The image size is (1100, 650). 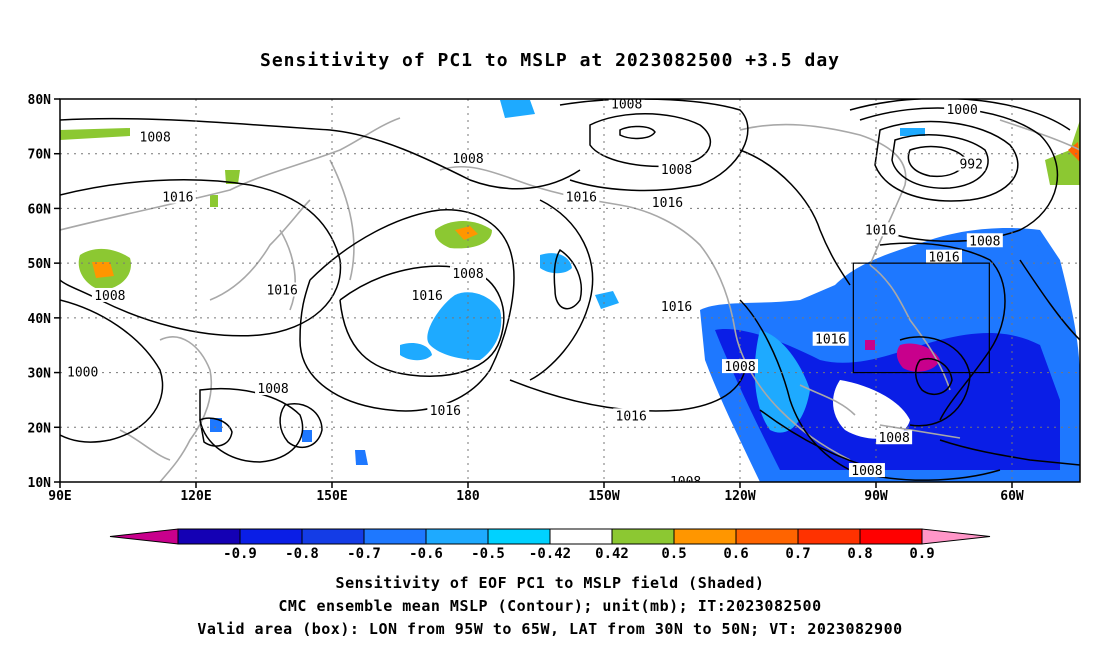 I want to click on colorbar-min-arrow, so click(x=144, y=536).